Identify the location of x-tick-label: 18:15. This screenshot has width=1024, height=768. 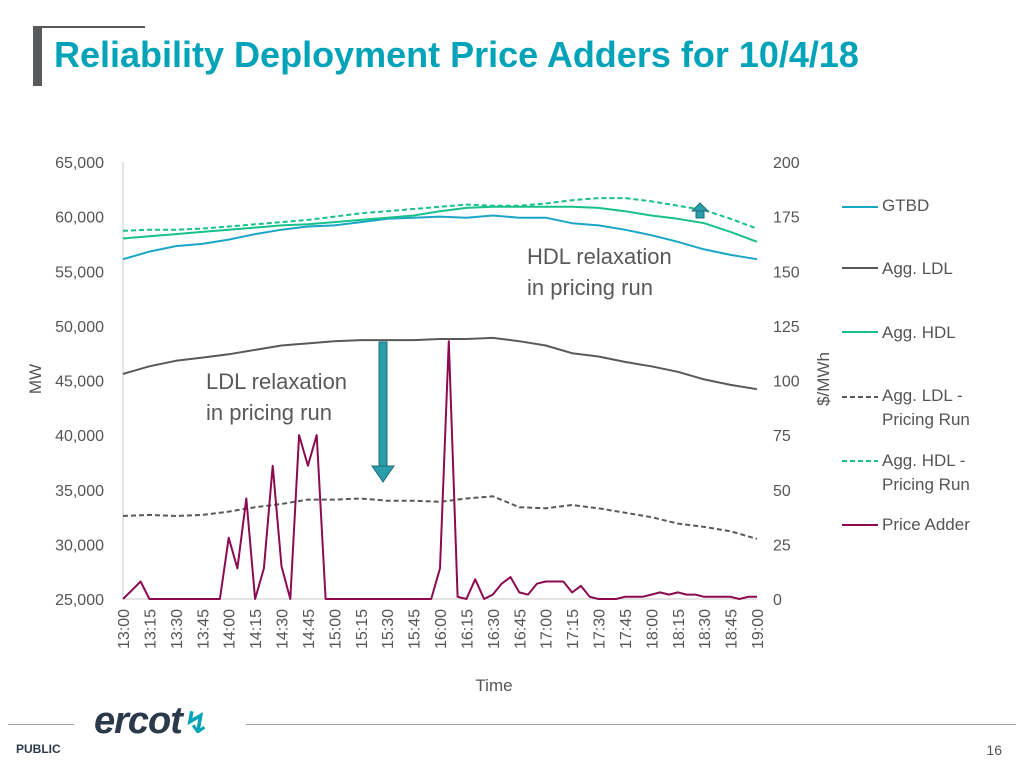
(679, 629).